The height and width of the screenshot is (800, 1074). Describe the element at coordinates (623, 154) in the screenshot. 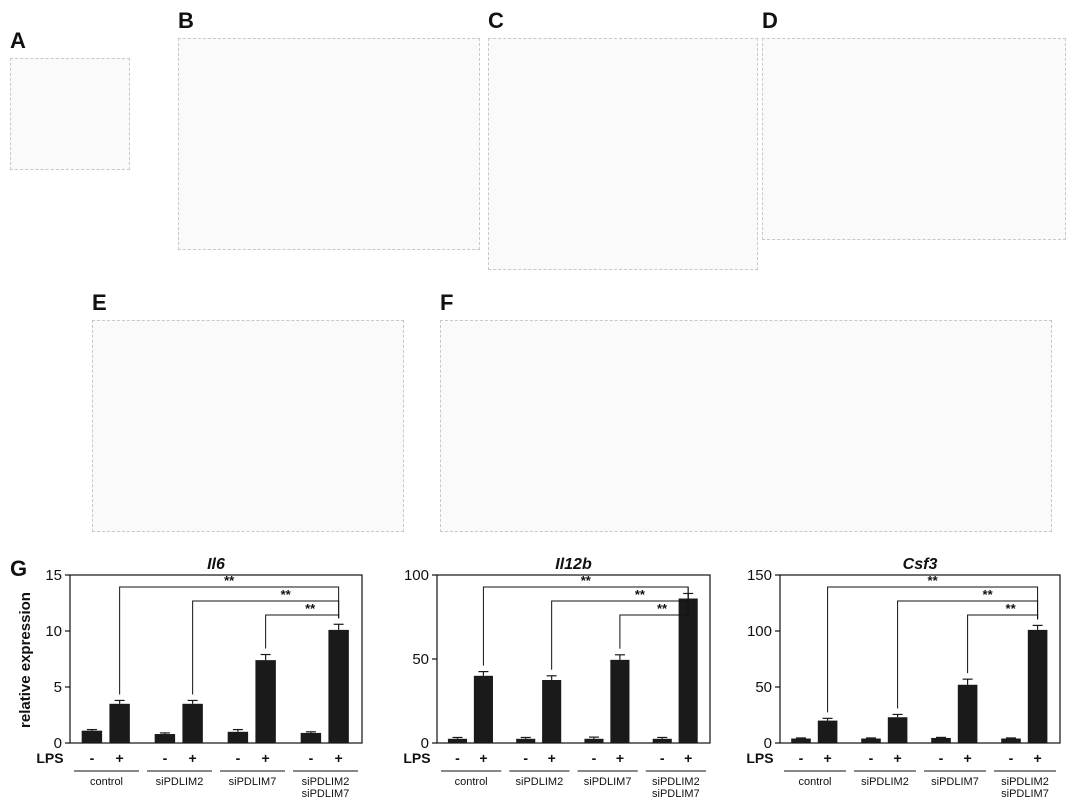

I see `blot-panel-c` at that location.